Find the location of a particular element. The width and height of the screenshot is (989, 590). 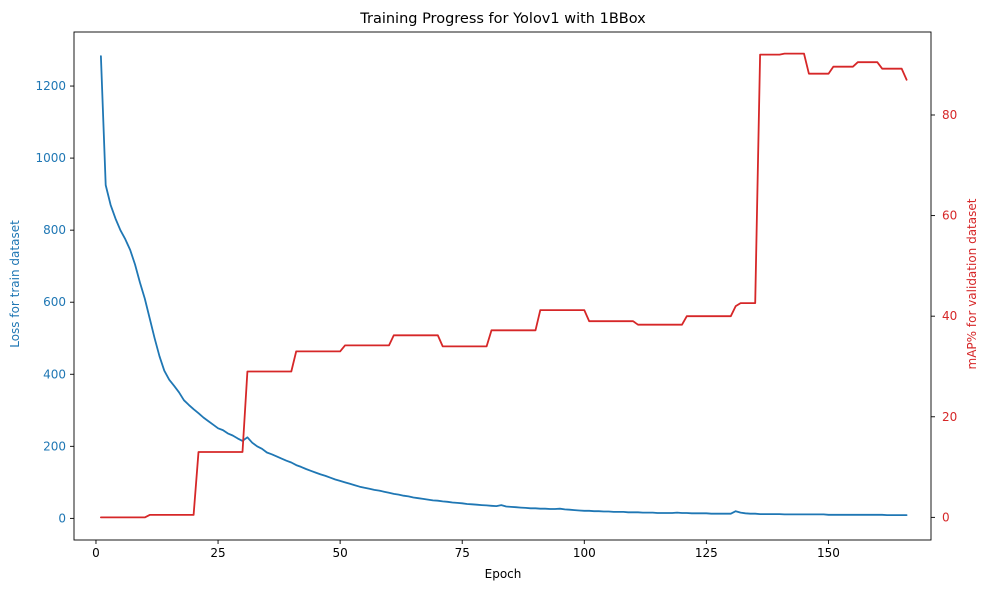

left-tick-label: 200 is located at coordinates (54, 446).